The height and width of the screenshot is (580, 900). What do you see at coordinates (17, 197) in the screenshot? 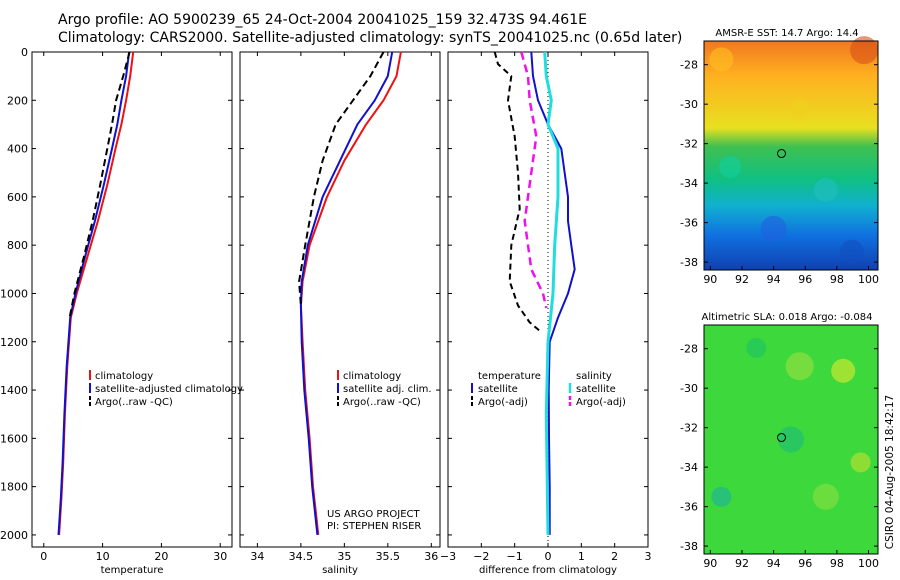
I see `y-tick-label: 600` at bounding box center [17, 197].